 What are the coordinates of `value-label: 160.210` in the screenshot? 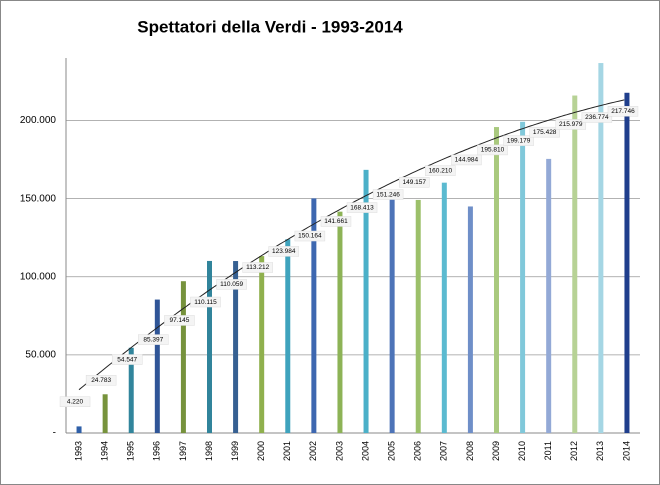 It's located at (441, 170).